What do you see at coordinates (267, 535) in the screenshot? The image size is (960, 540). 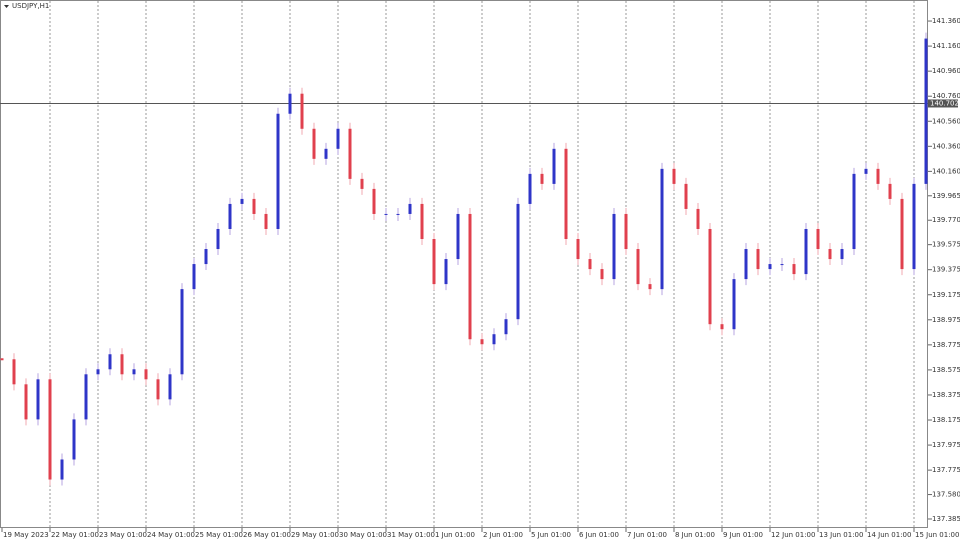 I see `x-tick-label: 26 May 01:00` at bounding box center [267, 535].